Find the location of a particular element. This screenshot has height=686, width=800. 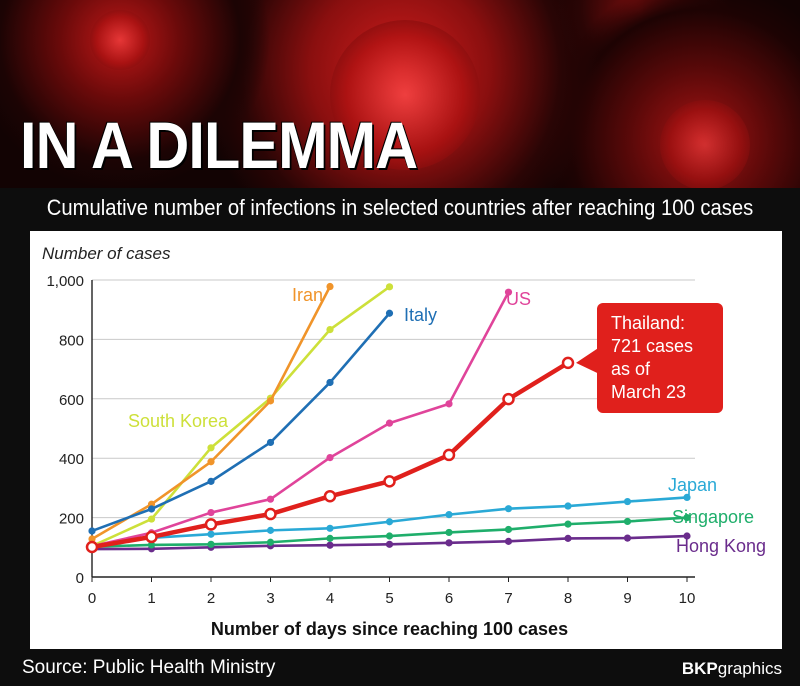

callout-text: Thailand: is located at coordinates (648, 323).